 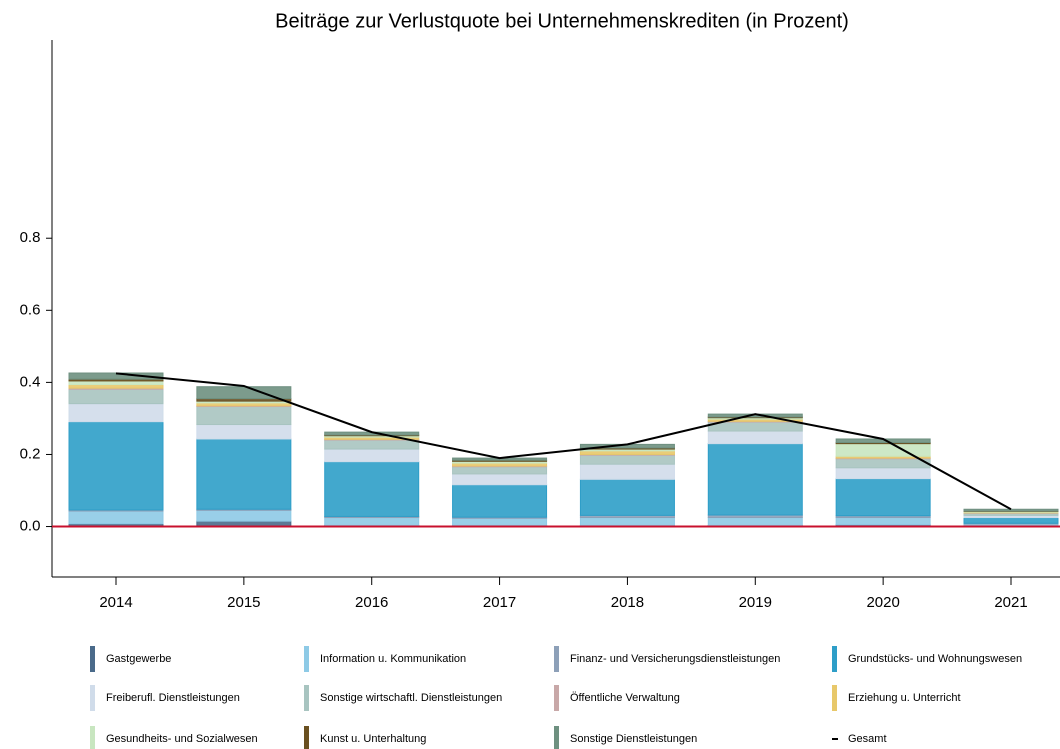 I want to click on x-tick-label: 2016, so click(x=371, y=602).